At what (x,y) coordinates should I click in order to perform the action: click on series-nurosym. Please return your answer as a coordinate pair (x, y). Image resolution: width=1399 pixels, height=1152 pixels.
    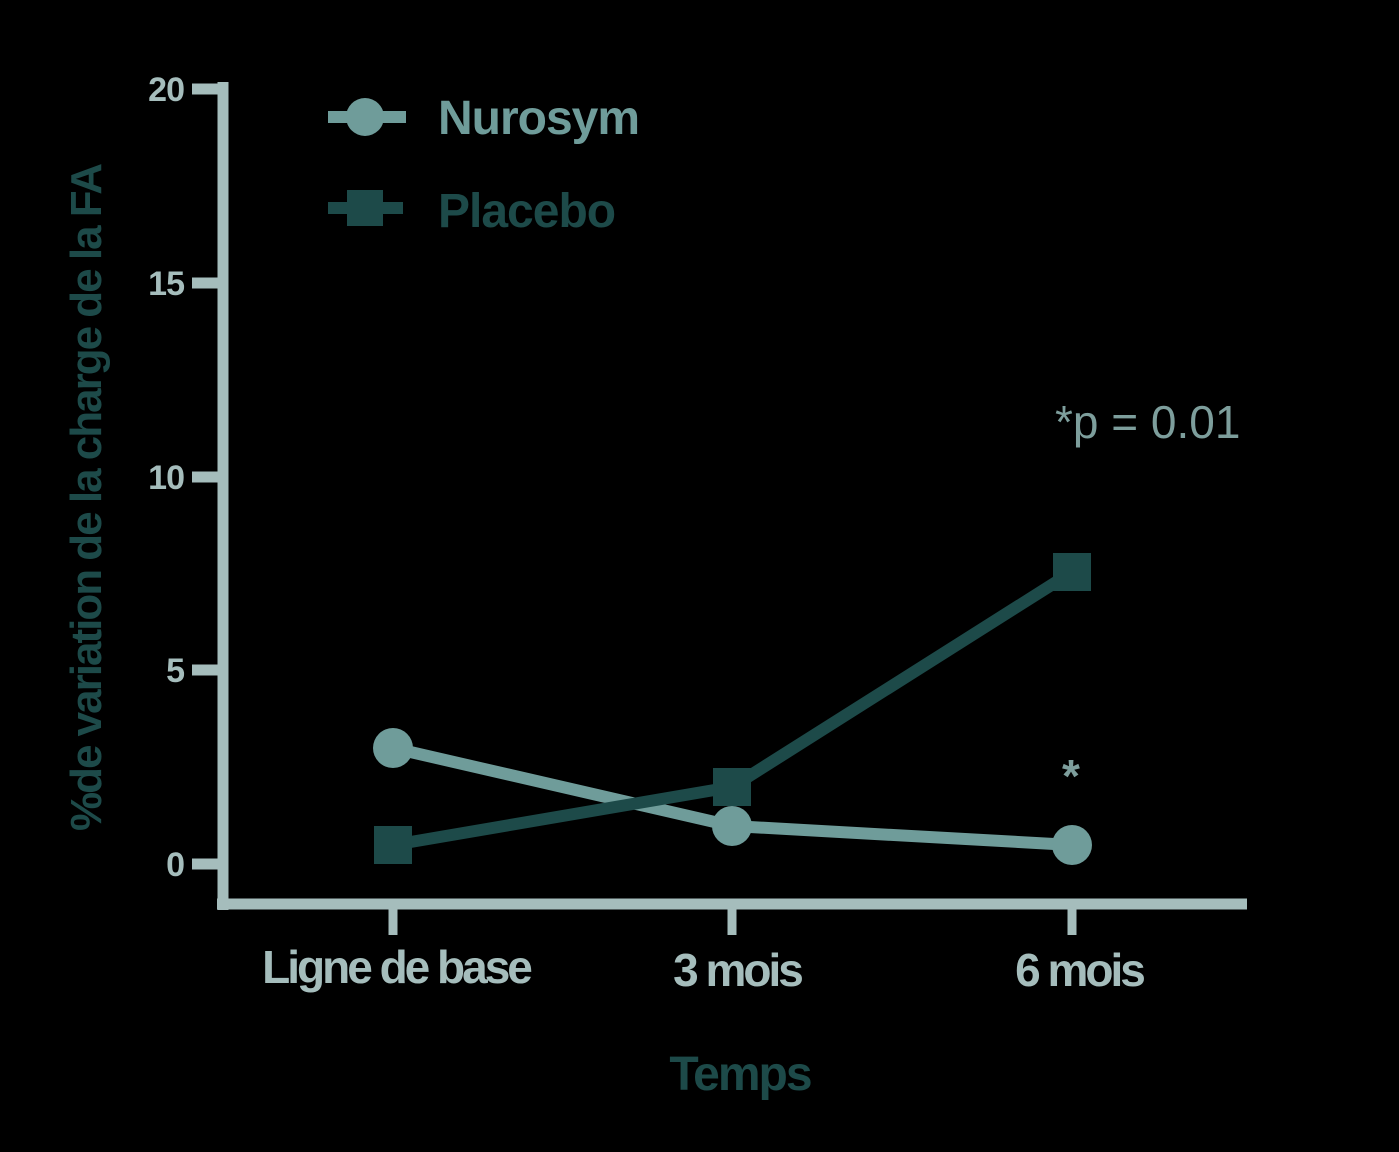
    Looking at the image, I should click on (732, 796).